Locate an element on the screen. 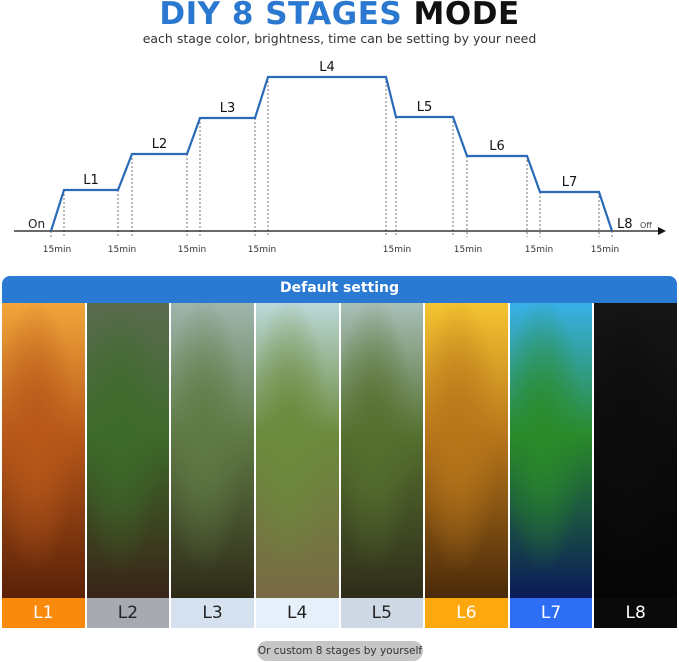 This screenshot has width=679, height=662. stage-panel-l1: L1 is located at coordinates (43, 465).